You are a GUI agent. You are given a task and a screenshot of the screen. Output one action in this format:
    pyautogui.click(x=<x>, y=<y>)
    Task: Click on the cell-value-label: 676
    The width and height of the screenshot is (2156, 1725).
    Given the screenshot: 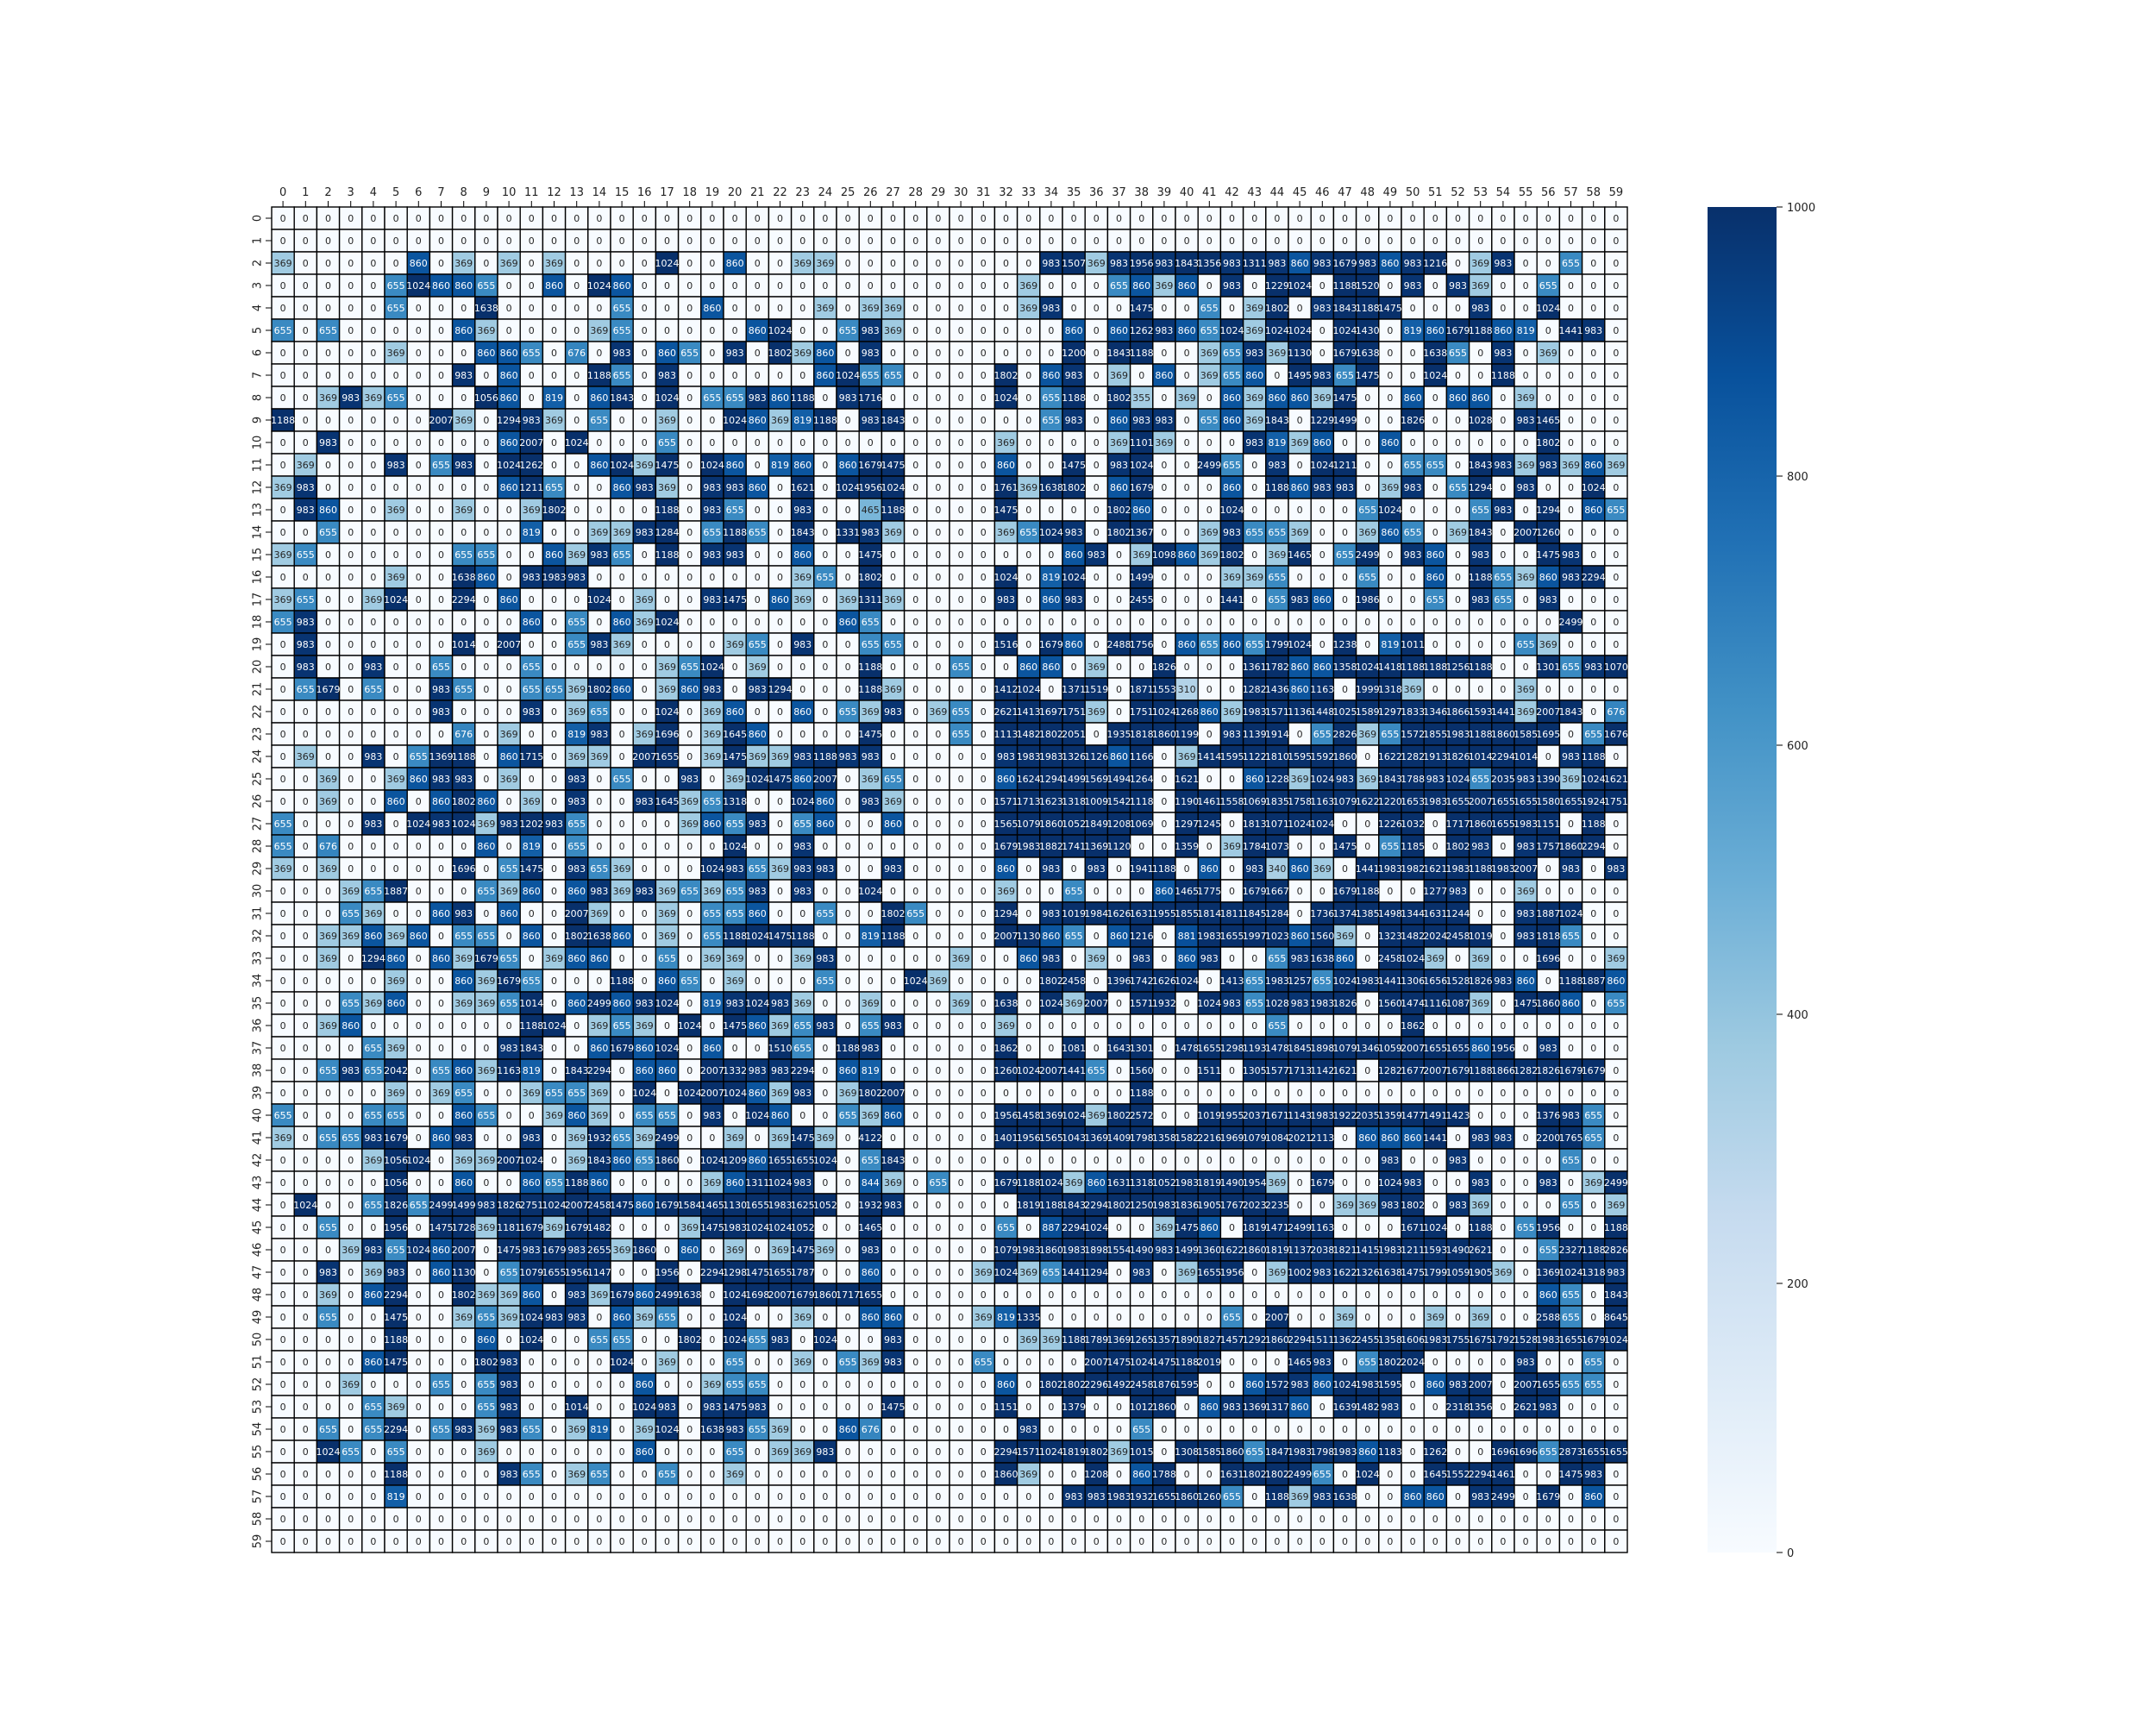 What is the action you would take?
    pyautogui.click(x=463, y=735)
    